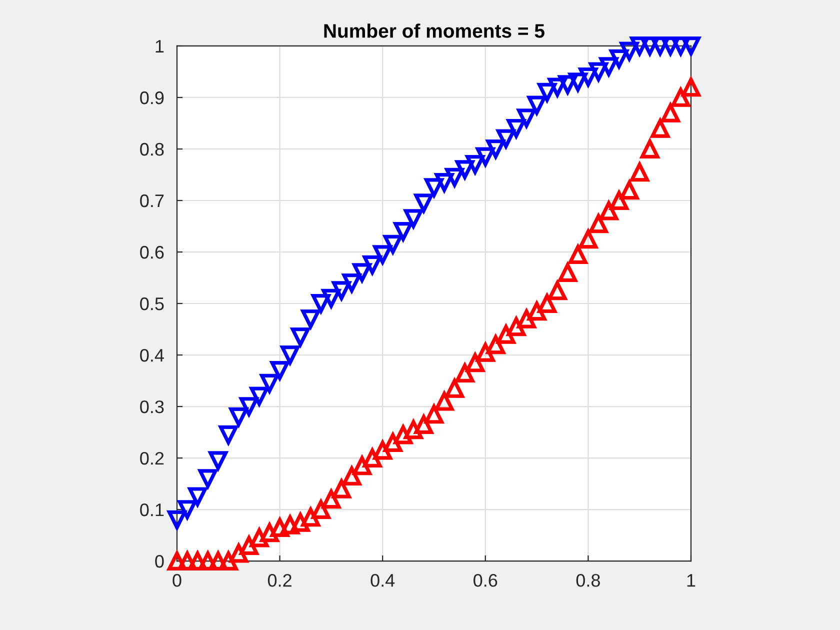  What do you see at coordinates (280, 580) in the screenshot?
I see `x-tick-label: 0.2` at bounding box center [280, 580].